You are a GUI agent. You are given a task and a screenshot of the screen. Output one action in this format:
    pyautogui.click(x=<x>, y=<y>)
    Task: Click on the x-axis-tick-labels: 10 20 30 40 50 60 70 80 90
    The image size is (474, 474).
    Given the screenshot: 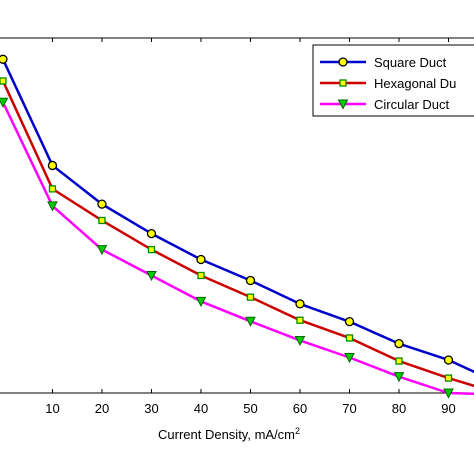 What is the action you would take?
    pyautogui.click(x=250, y=408)
    